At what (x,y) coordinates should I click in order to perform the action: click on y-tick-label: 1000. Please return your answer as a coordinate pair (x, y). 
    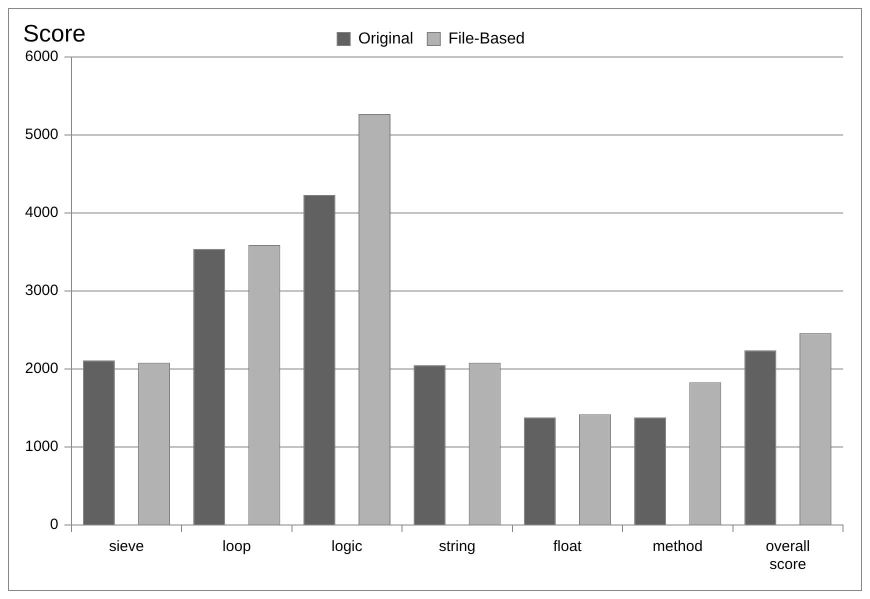
    Looking at the image, I should click on (41, 447).